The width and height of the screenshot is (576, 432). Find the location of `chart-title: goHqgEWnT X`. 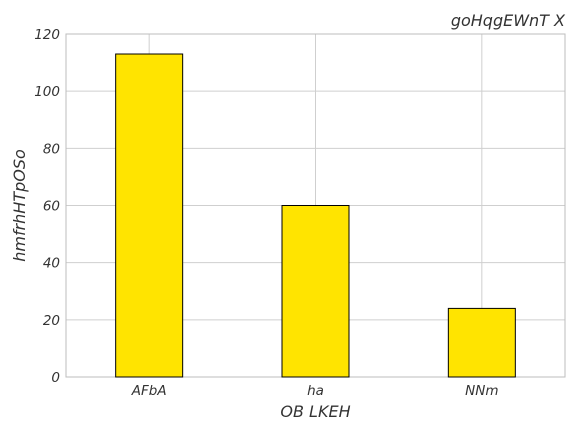

chart-title: goHqgEWnT X is located at coordinates (508, 20).